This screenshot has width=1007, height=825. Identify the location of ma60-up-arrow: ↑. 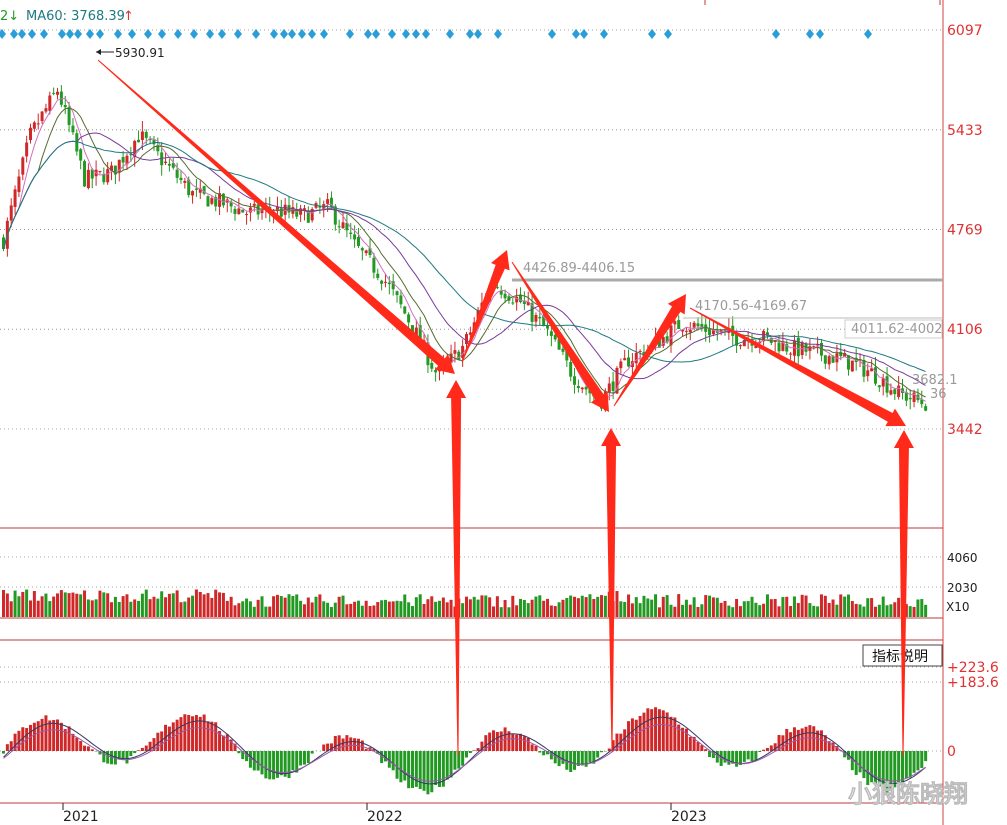
(128, 16).